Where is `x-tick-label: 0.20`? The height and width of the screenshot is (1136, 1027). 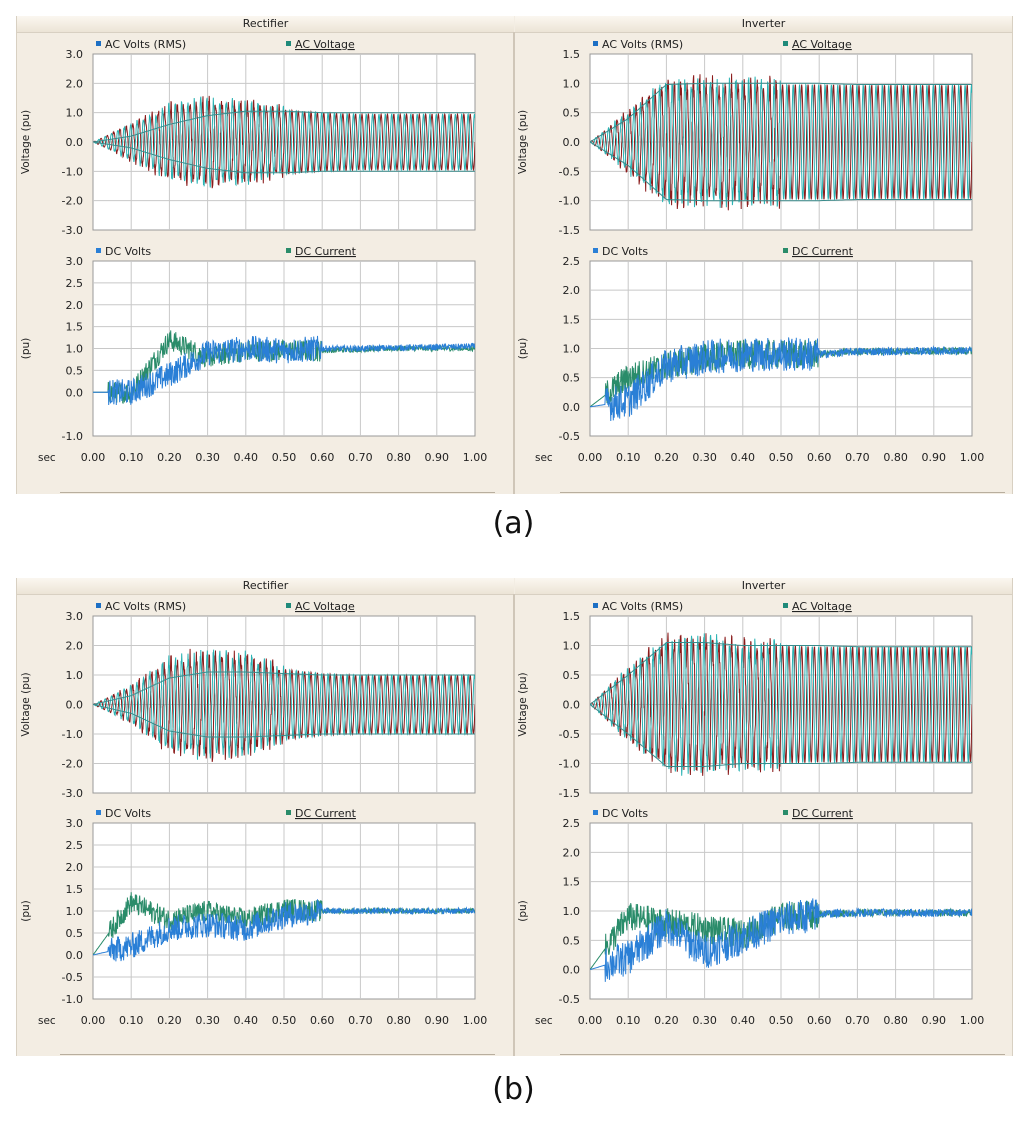
x-tick-label: 0.20 is located at coordinates (666, 457).